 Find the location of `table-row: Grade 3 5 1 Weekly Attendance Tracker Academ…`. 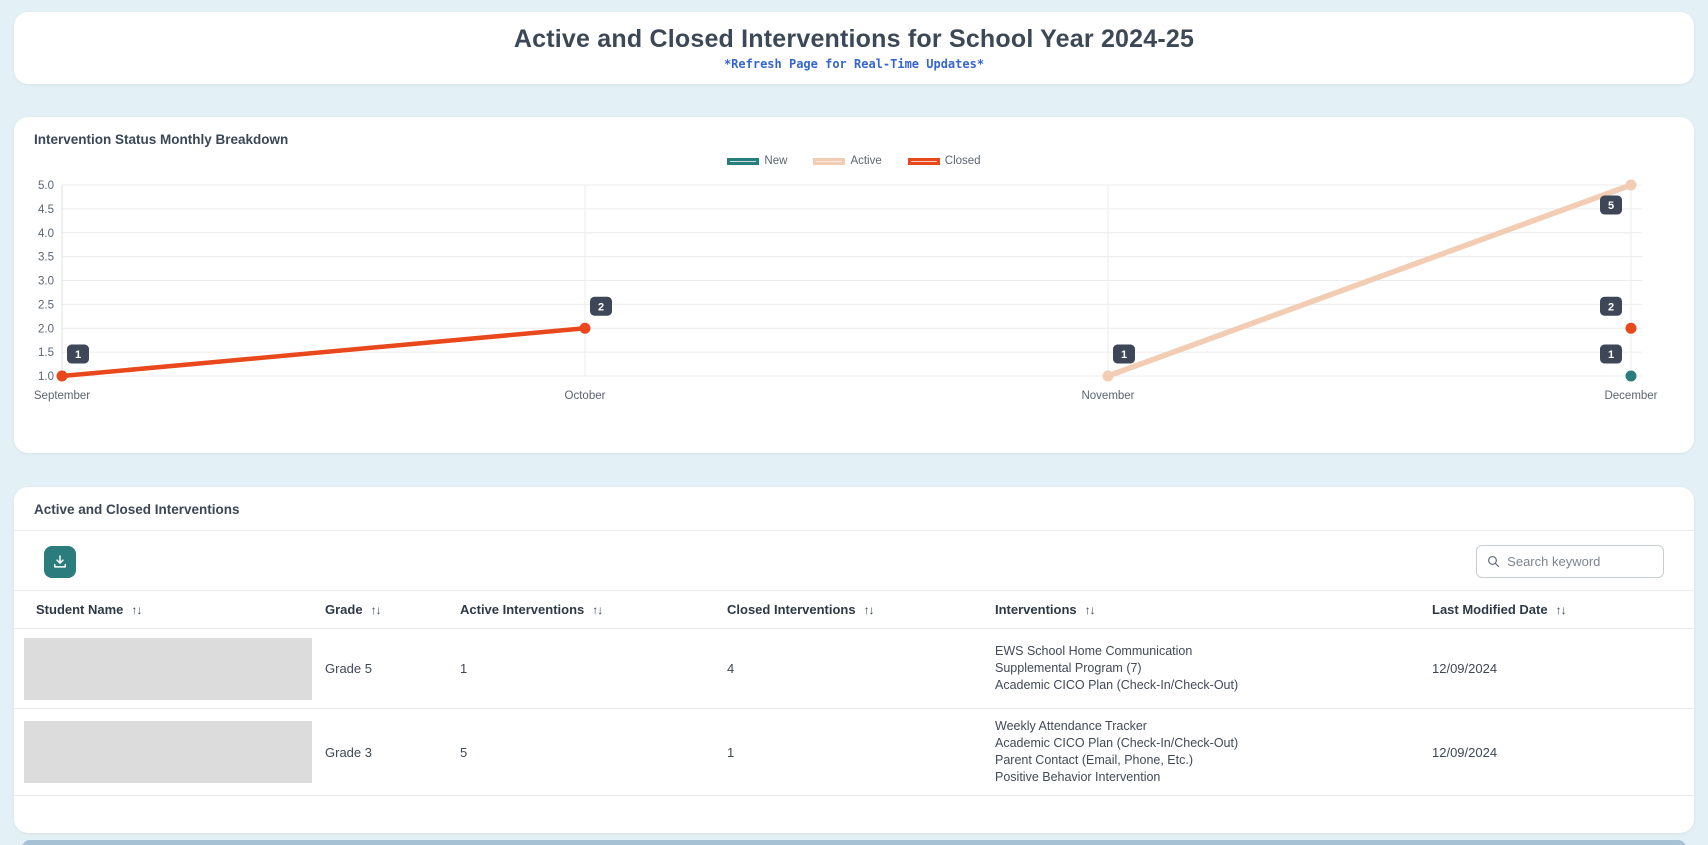

table-row: Grade 3 5 1 Weekly Attendance Tracker Academ… is located at coordinates (854, 752).